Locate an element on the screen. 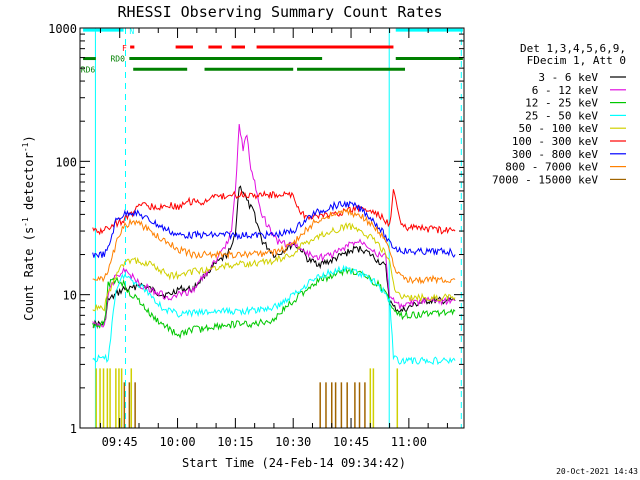  y-tick-label-3: 1000 is located at coordinates (62, 29).